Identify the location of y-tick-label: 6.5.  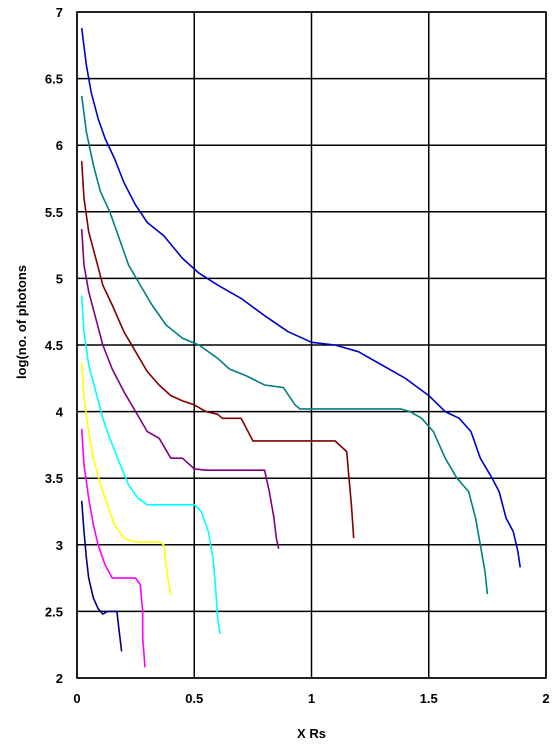
(54, 79).